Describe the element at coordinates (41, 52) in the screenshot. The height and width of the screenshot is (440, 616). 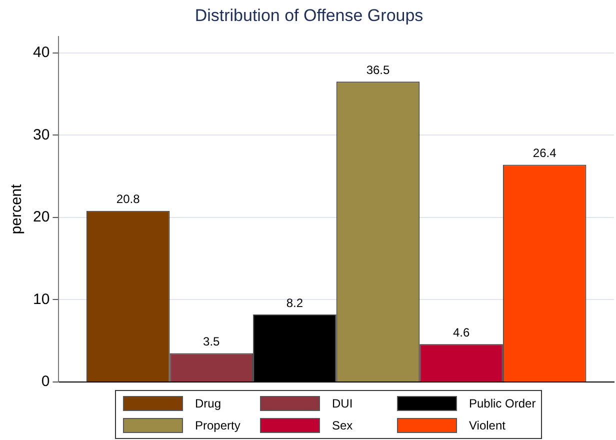
I see `y-tick-label: 40` at that location.